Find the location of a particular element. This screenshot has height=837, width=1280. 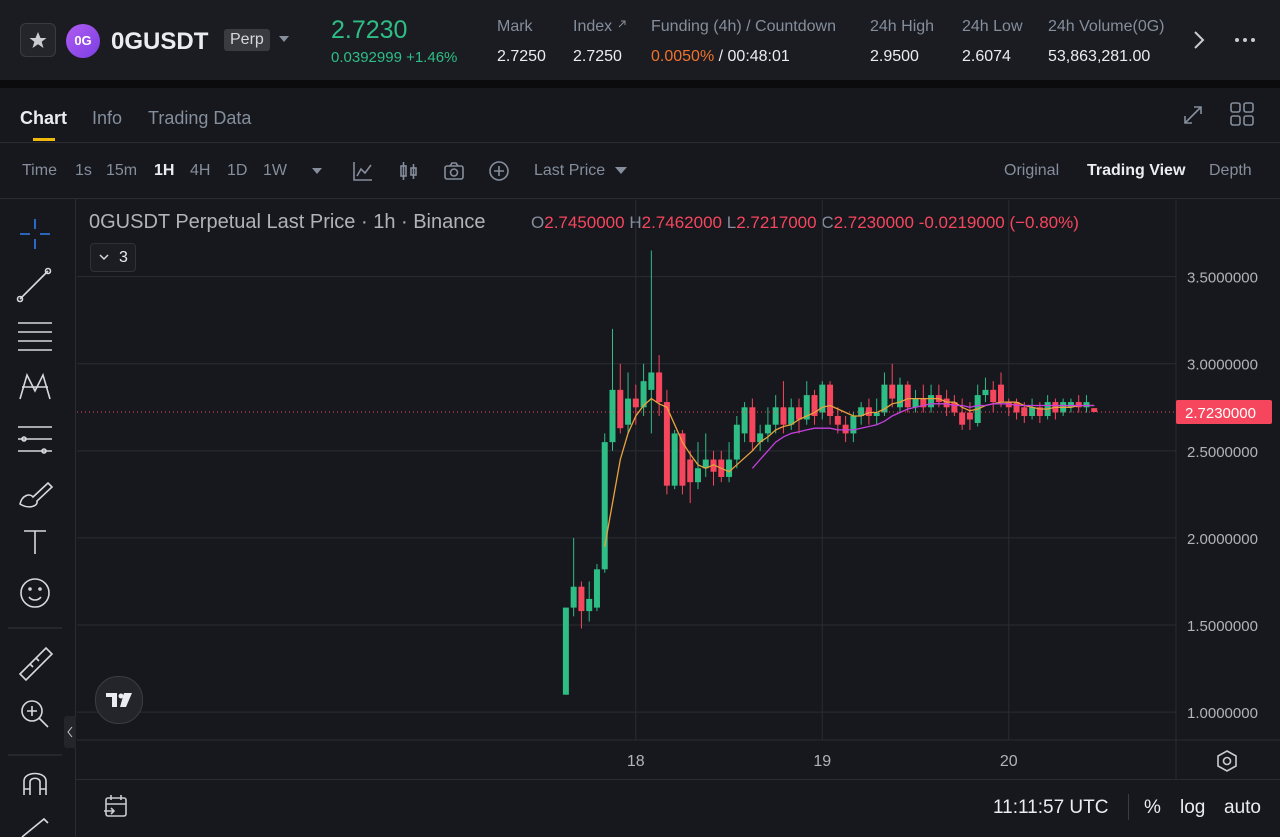

interval-selected: 1H is located at coordinates (164, 170).